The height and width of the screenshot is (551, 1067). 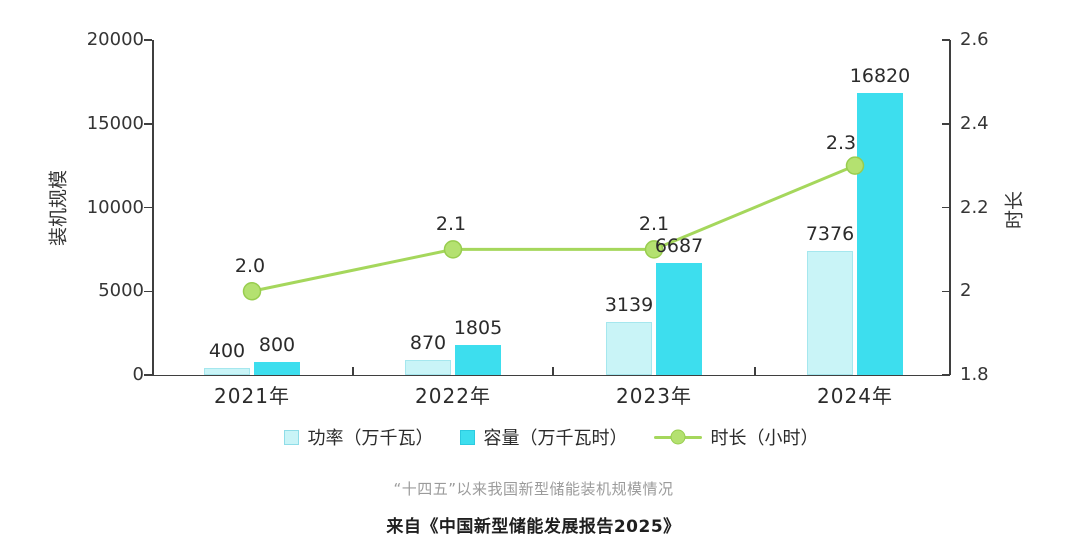 I want to click on x-axis-spine, so click(x=551, y=375).